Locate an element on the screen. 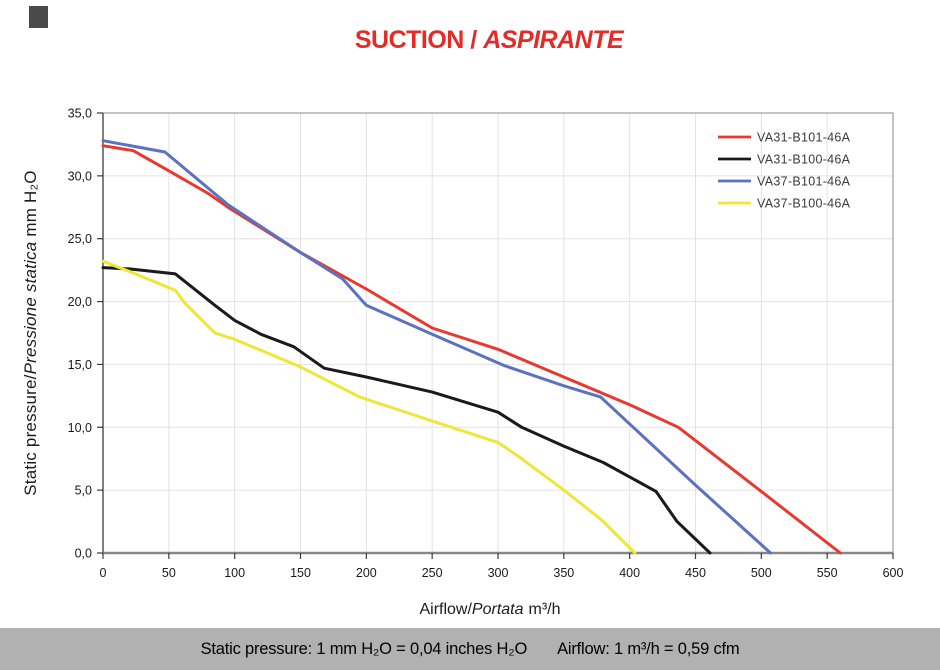 Image resolution: width=940 pixels, height=670 pixels. y-tick-label: 5,0 is located at coordinates (83, 491).